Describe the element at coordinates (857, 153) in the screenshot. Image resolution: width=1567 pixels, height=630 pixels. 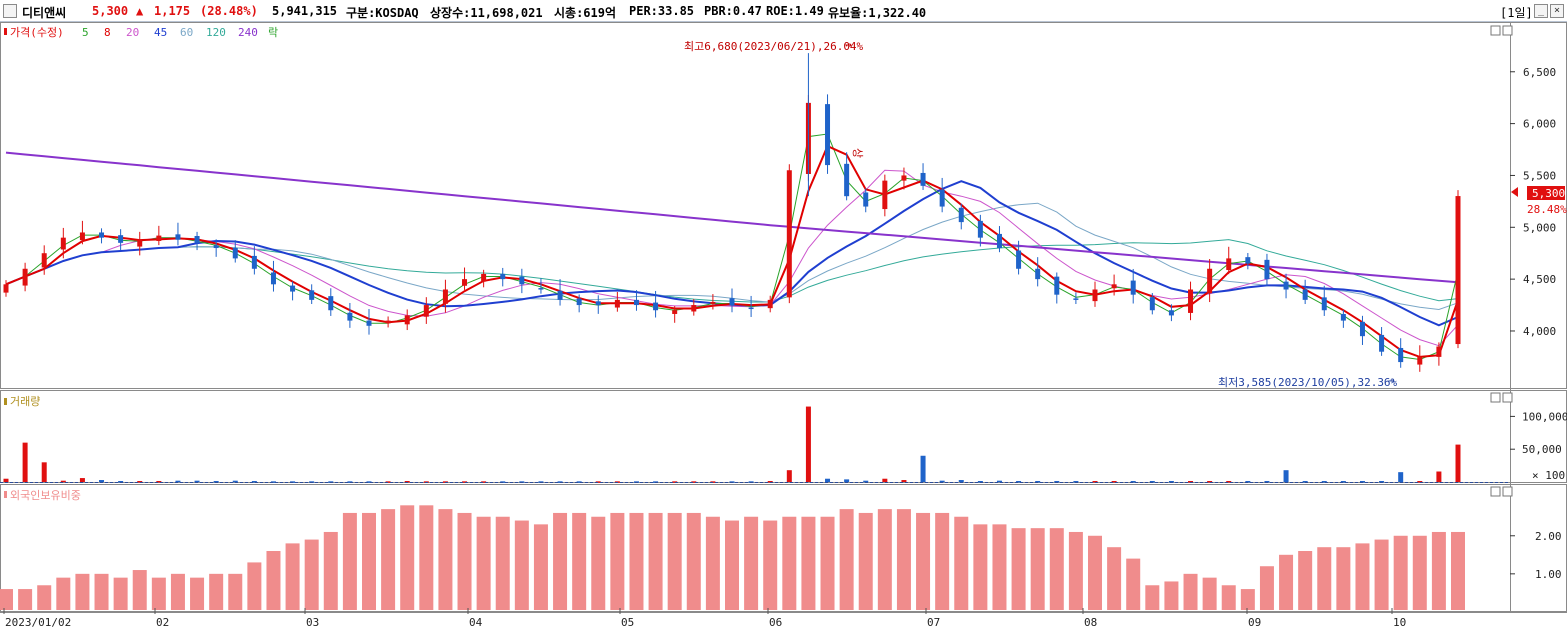
I see `limit-up-label: 상` at that location.